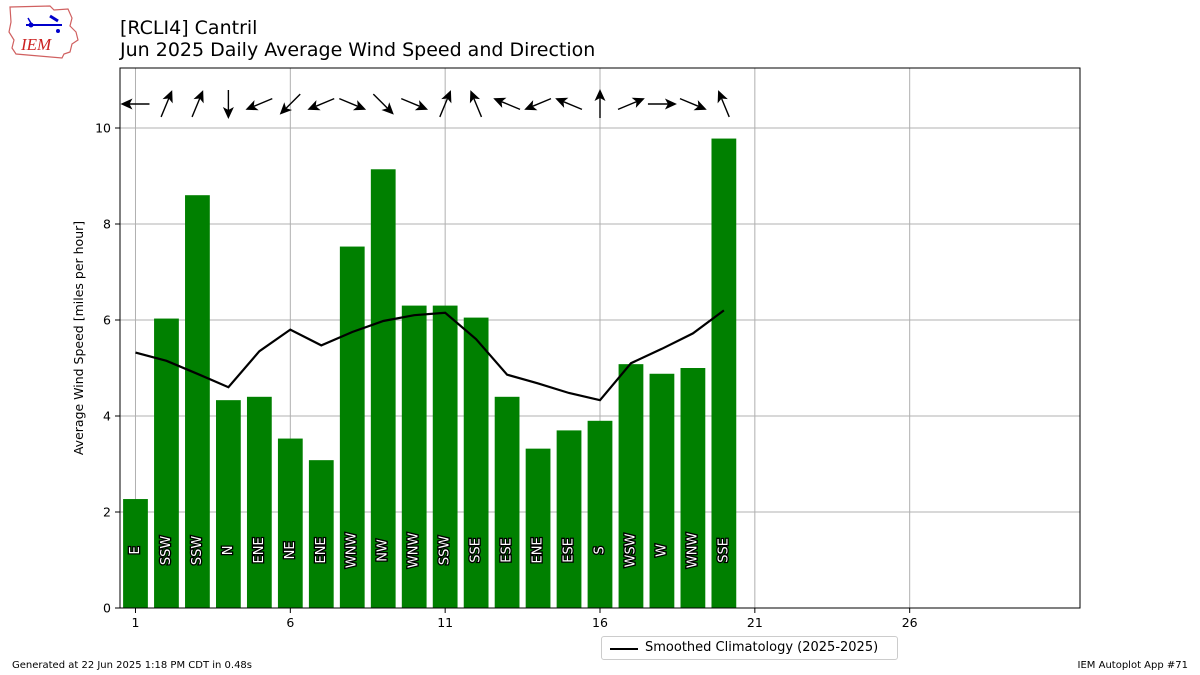  Describe the element at coordinates (661, 550) in the screenshot. I see `direction-label: W` at that location.